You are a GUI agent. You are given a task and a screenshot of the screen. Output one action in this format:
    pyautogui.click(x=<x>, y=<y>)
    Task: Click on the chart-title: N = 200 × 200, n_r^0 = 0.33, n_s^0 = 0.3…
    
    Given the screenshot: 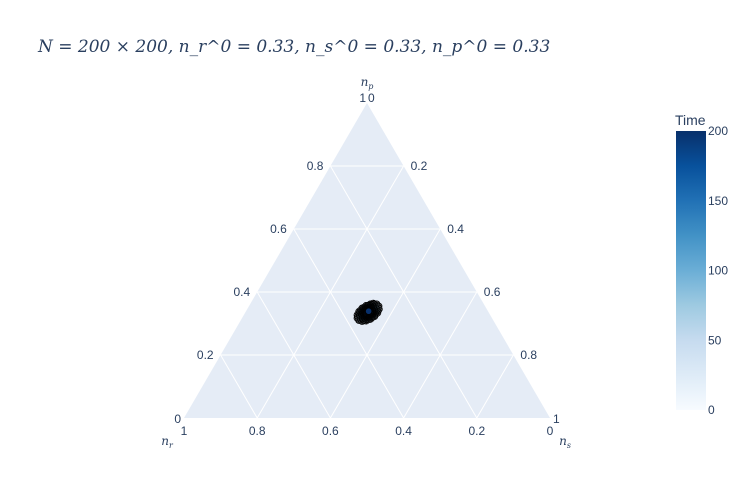 What is the action you would take?
    pyautogui.click(x=293, y=47)
    